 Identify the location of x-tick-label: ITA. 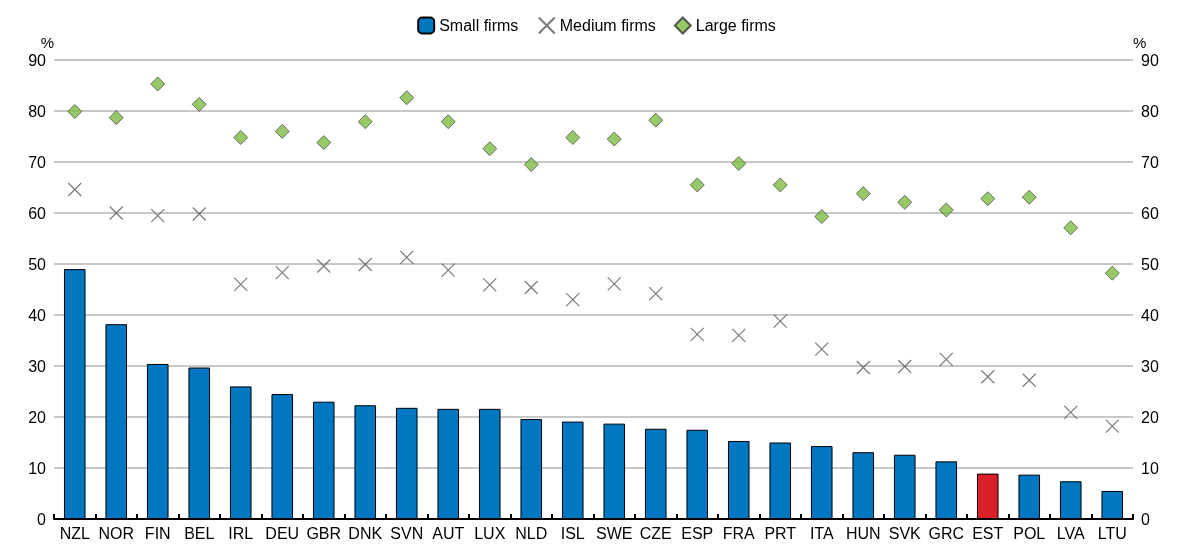
(821, 533).